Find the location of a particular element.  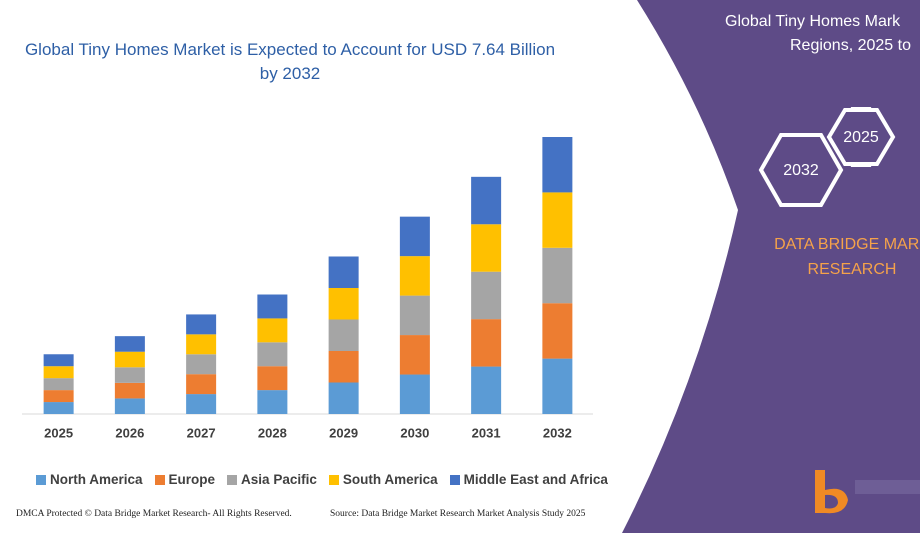

hexagon-label: 2032 is located at coordinates (801, 170).